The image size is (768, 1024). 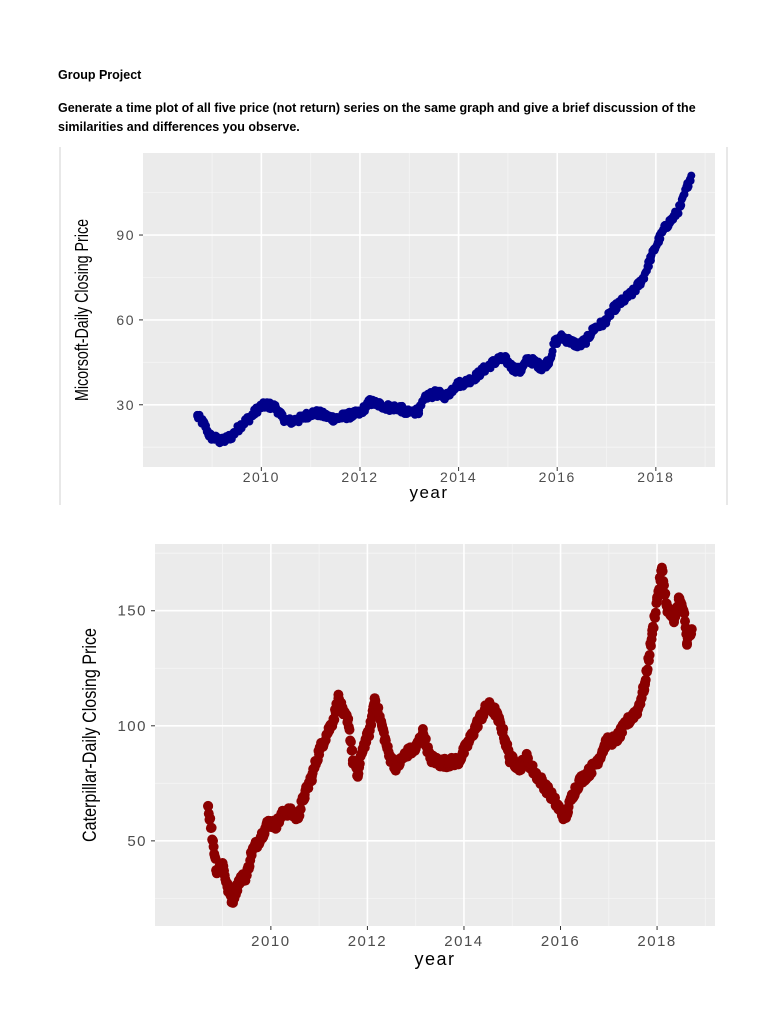 I want to click on y-axis-label: Micorsoft-Daily Closing Price, so click(x=82, y=310).